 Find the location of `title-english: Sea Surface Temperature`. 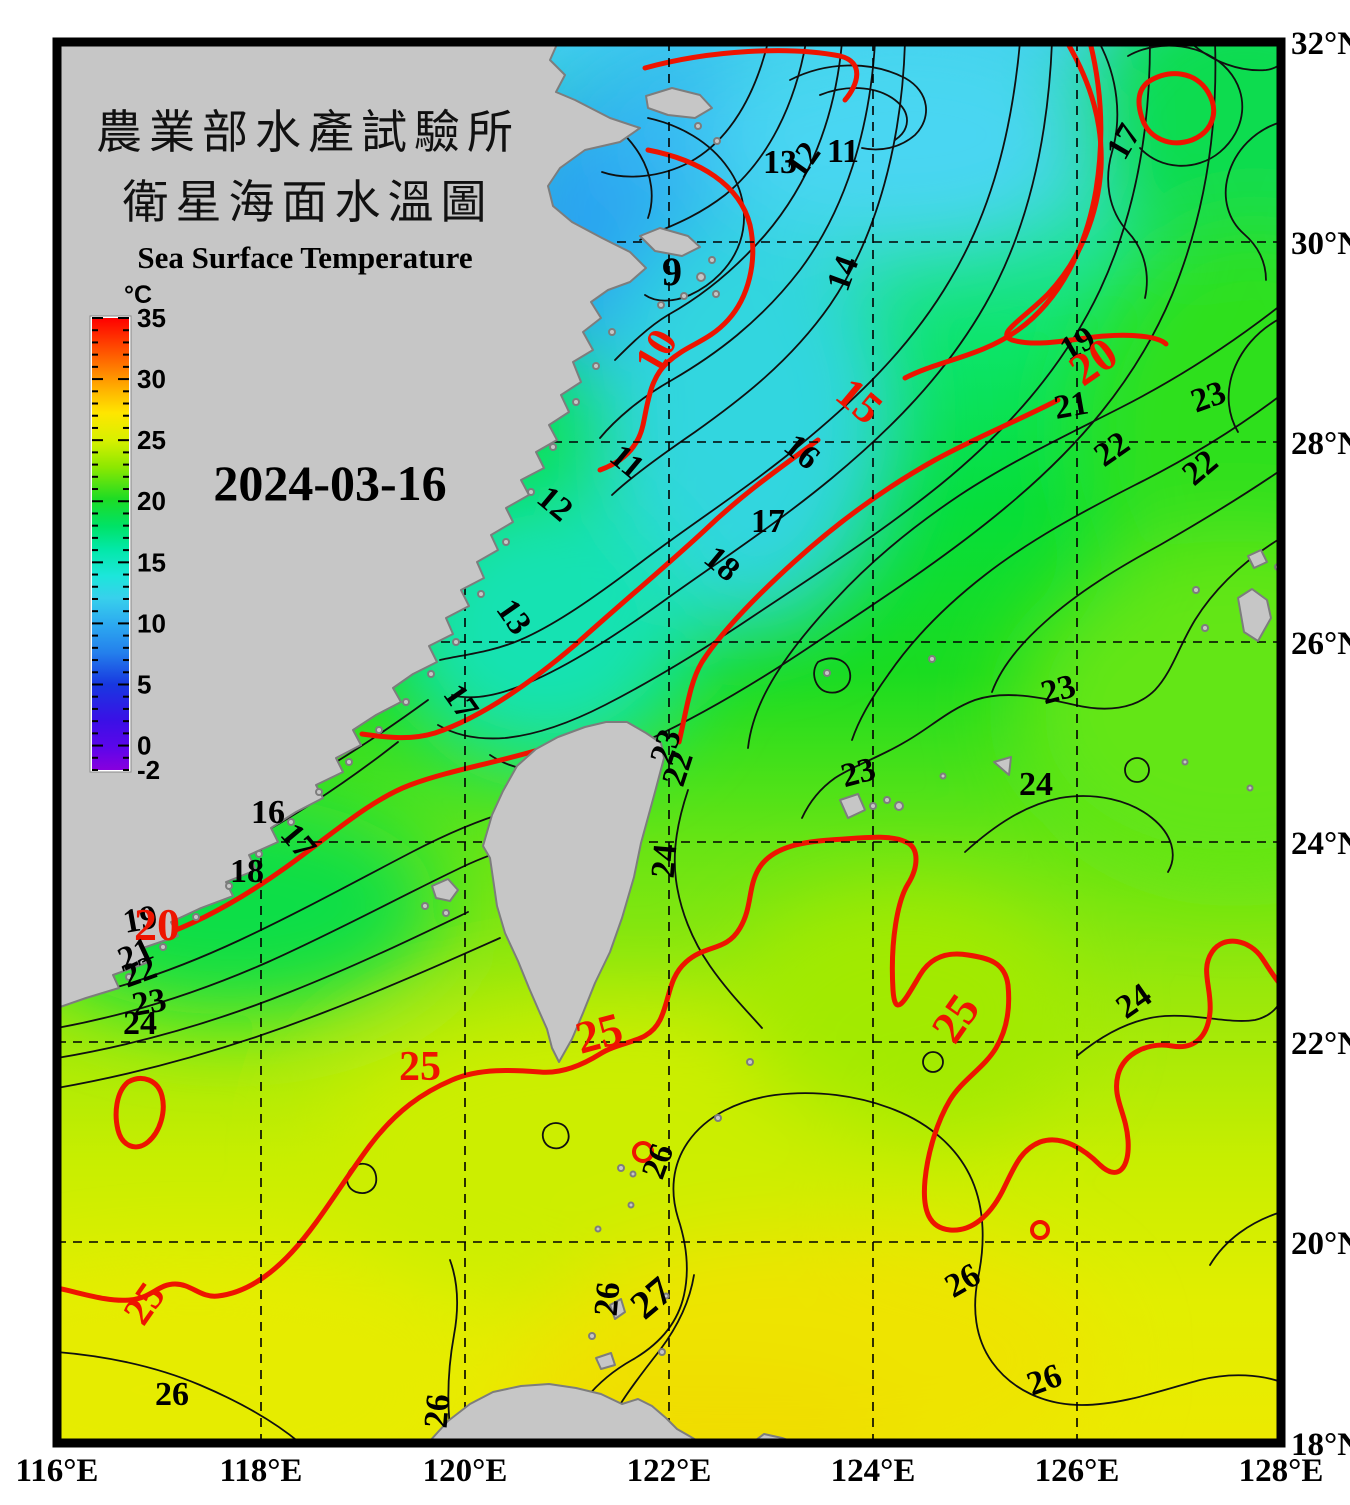

title-english: Sea Surface Temperature is located at coordinates (304, 257).